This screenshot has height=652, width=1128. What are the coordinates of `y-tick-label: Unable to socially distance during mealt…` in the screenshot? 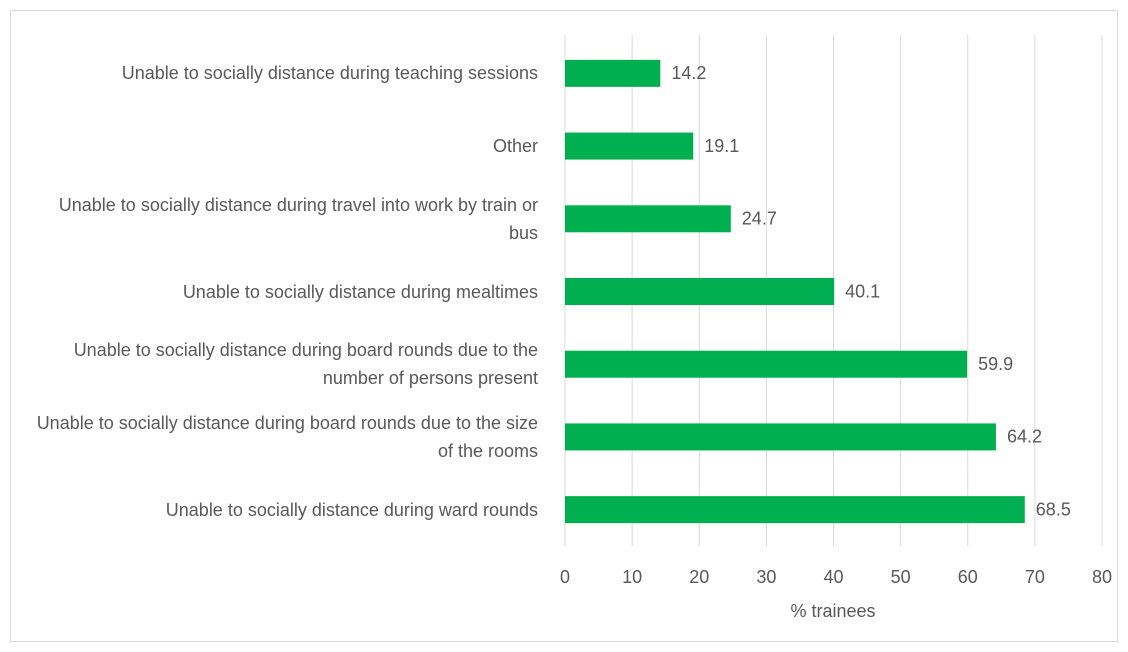 It's located at (360, 291).